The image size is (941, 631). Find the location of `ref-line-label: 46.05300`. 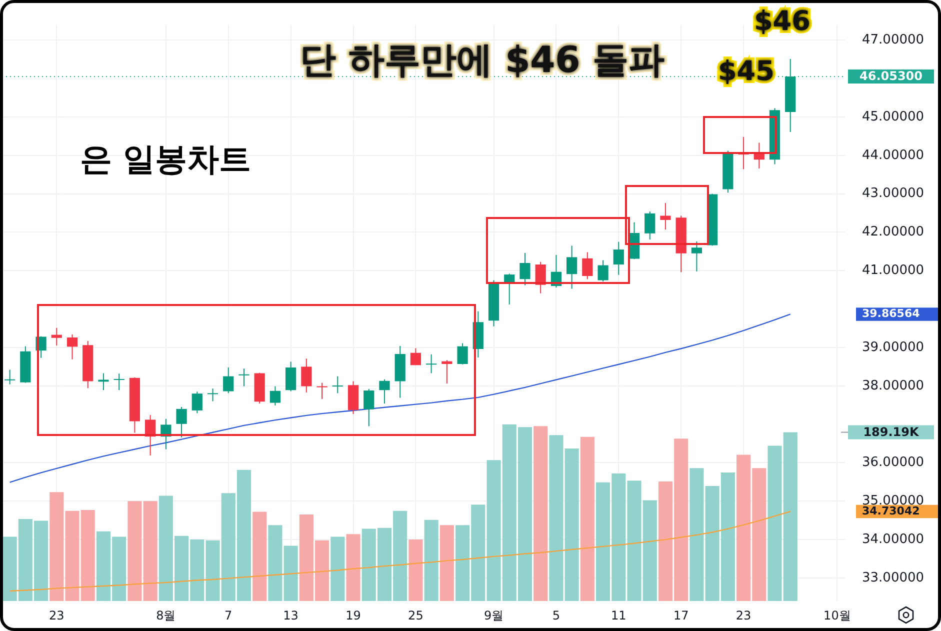

ref-line-label: 46.05300 is located at coordinates (891, 76).